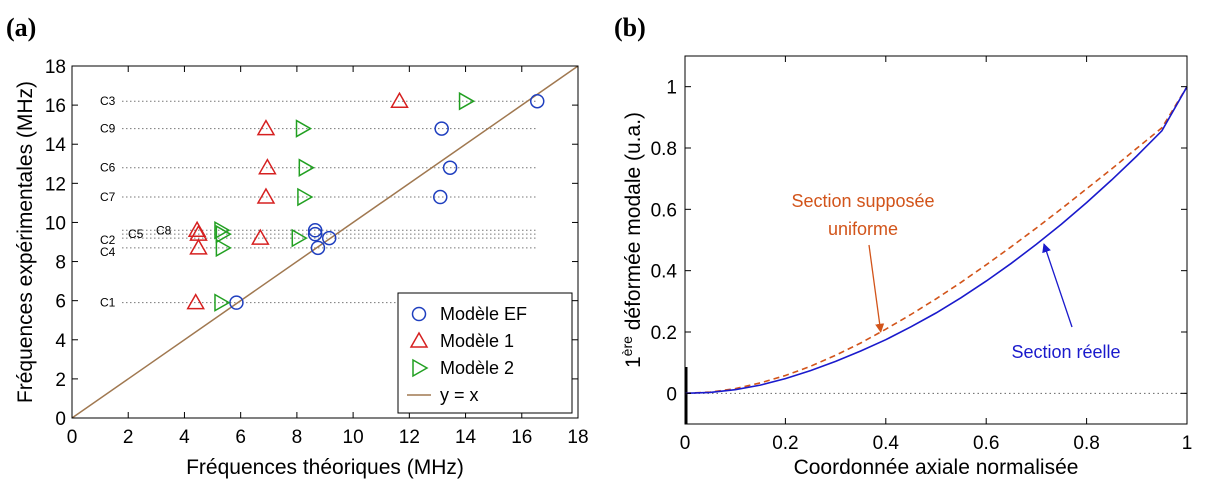 This screenshot has height=489, width=1223. Describe the element at coordinates (685, 443) in the screenshot. I see `x-tick-label-b-0: 0` at that location.